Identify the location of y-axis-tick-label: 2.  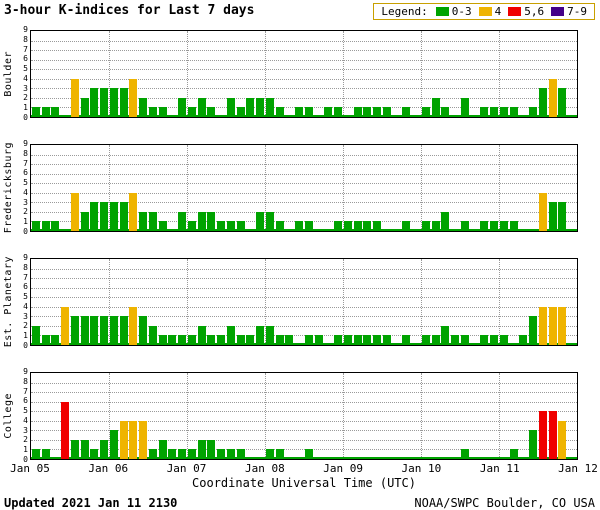
(25, 326).